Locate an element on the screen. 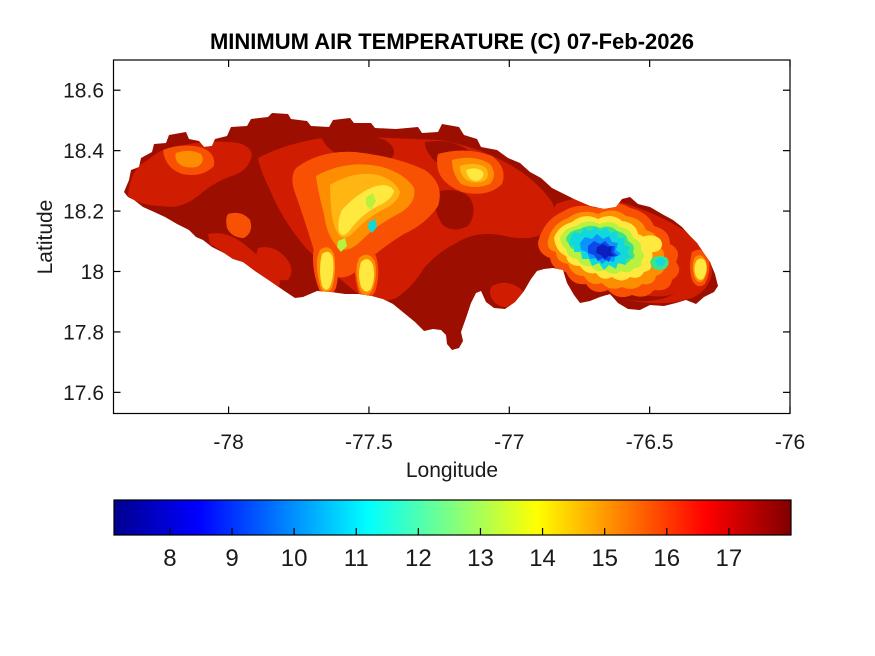 The height and width of the screenshot is (656, 875). contour-orange-northwest is located at coordinates (189, 159).